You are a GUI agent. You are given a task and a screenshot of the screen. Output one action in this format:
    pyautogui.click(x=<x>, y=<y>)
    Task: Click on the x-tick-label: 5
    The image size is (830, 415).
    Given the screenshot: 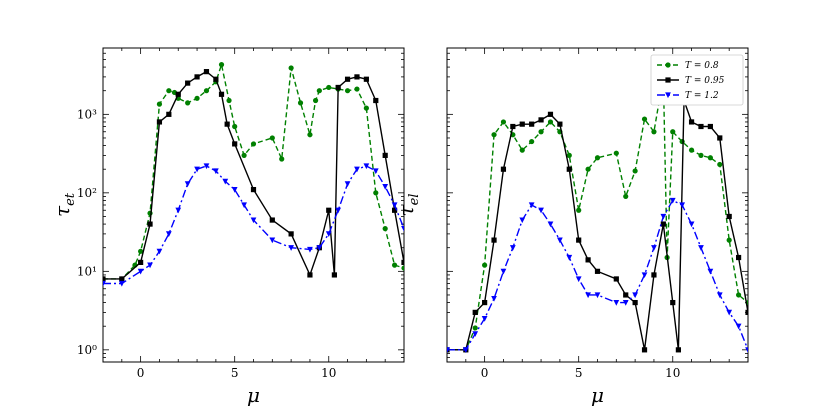 What is the action you would take?
    pyautogui.click(x=235, y=373)
    